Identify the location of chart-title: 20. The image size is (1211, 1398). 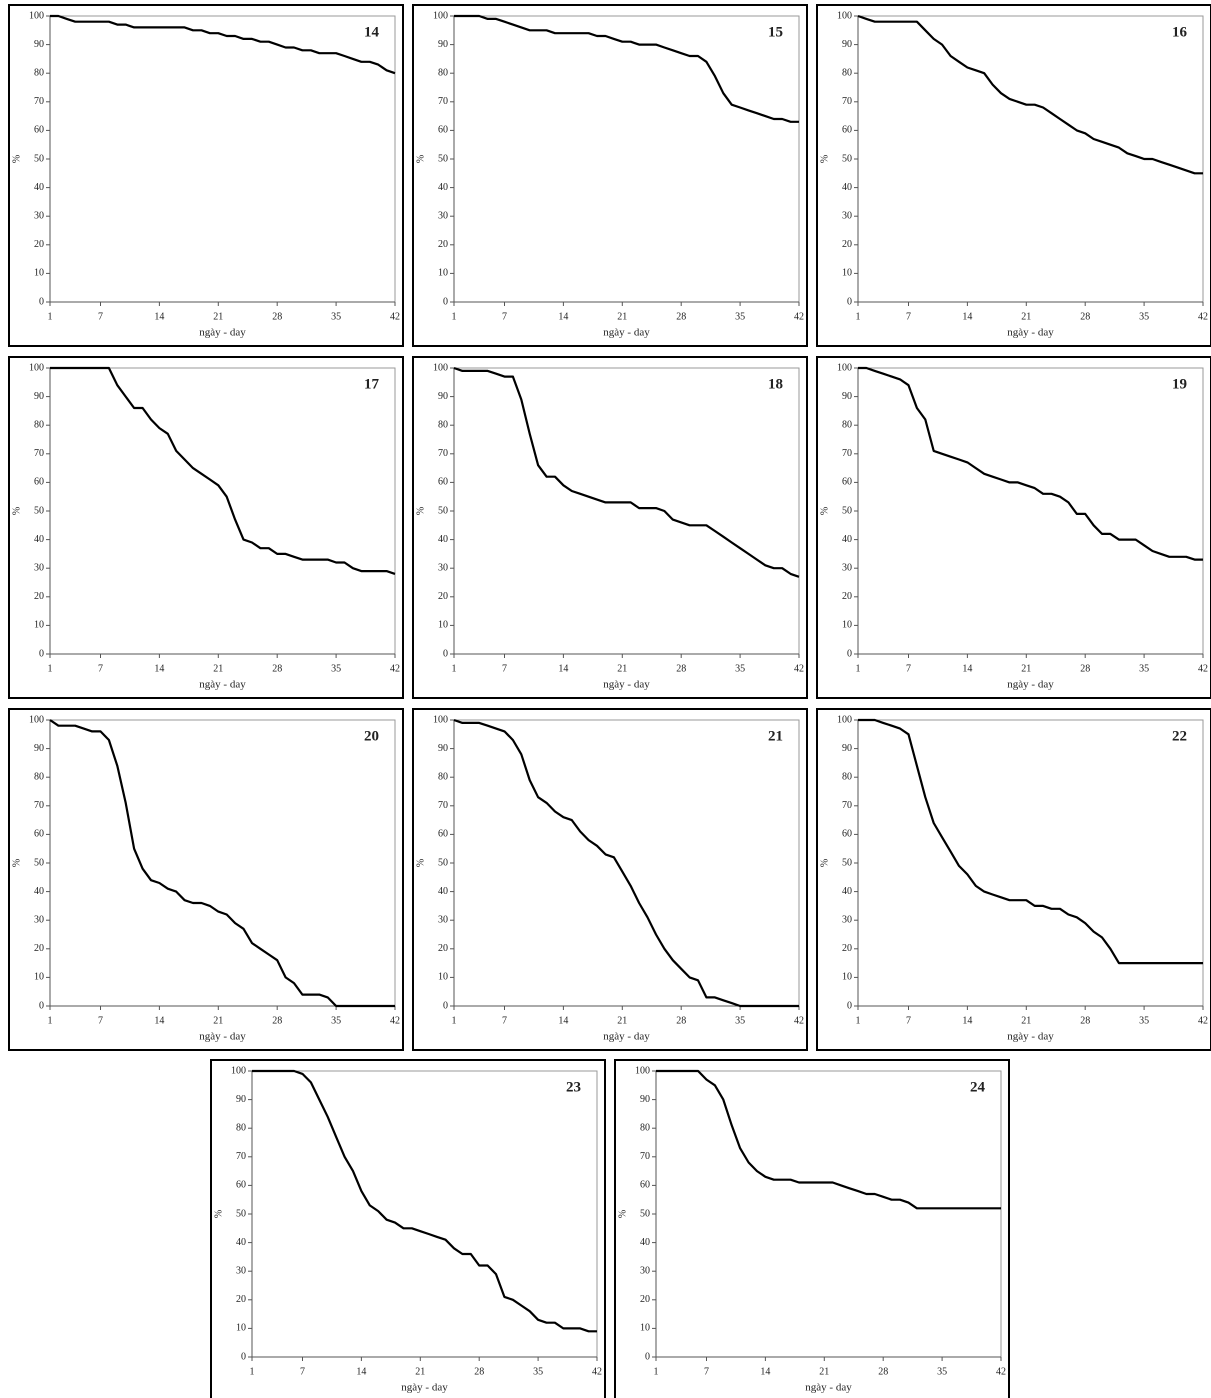
(371, 736).